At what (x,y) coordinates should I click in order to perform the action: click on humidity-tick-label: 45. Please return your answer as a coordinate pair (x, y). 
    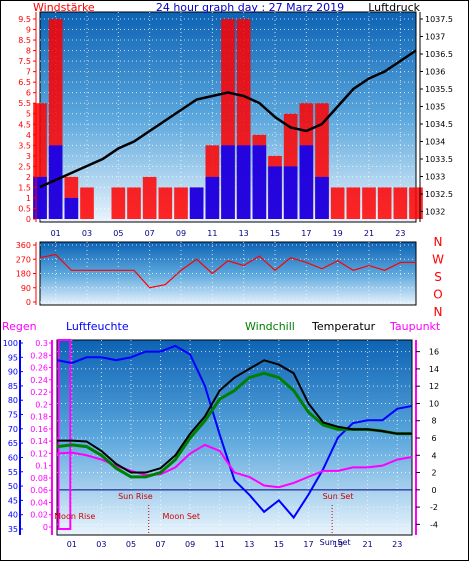
    Looking at the image, I should click on (13, 500).